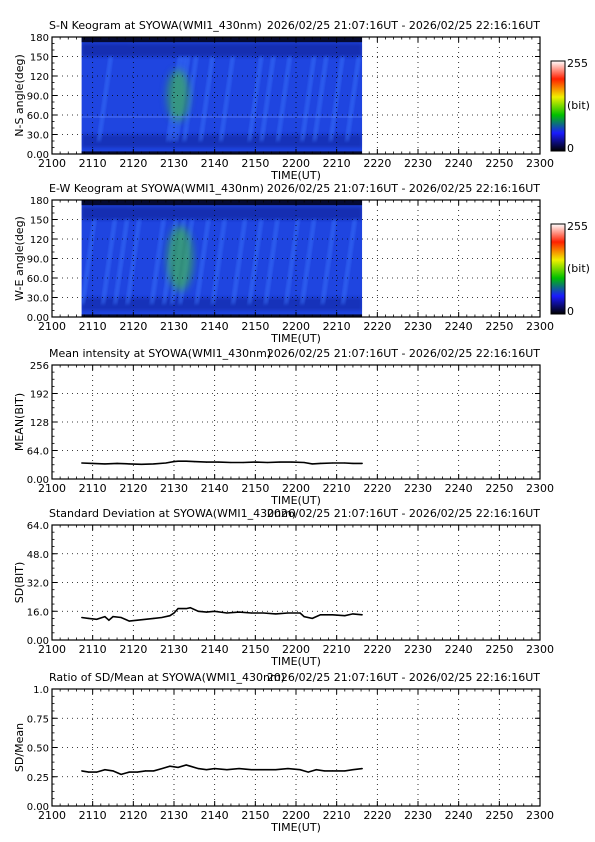 This screenshot has width=595, height=842. I want to click on y-tick-label: 0.75, so click(38, 719).